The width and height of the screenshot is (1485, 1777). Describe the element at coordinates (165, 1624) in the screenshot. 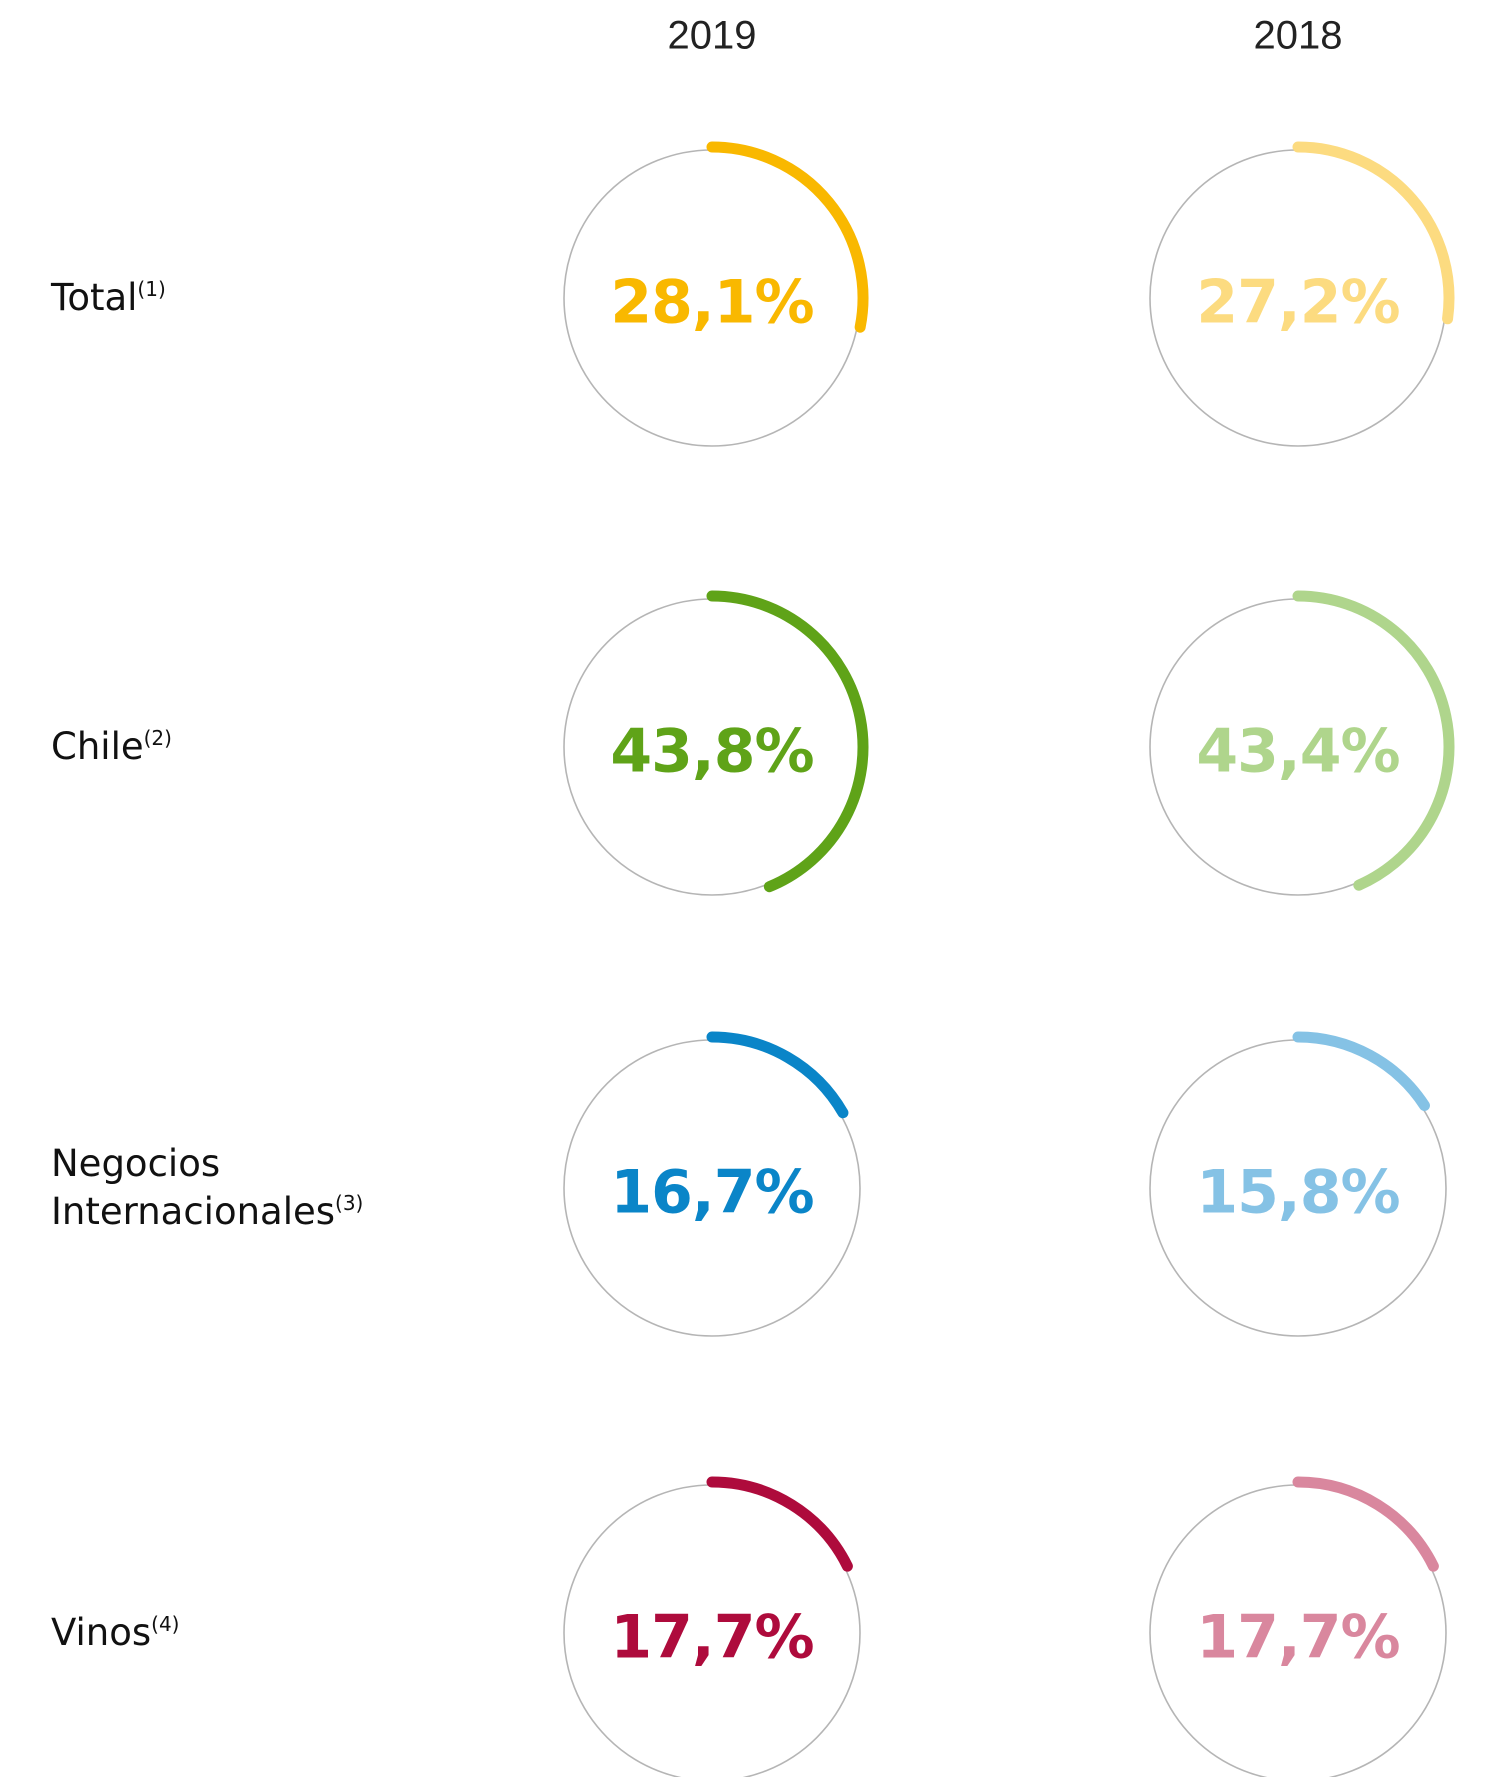

I see `footnote-mark: (4)` at that location.